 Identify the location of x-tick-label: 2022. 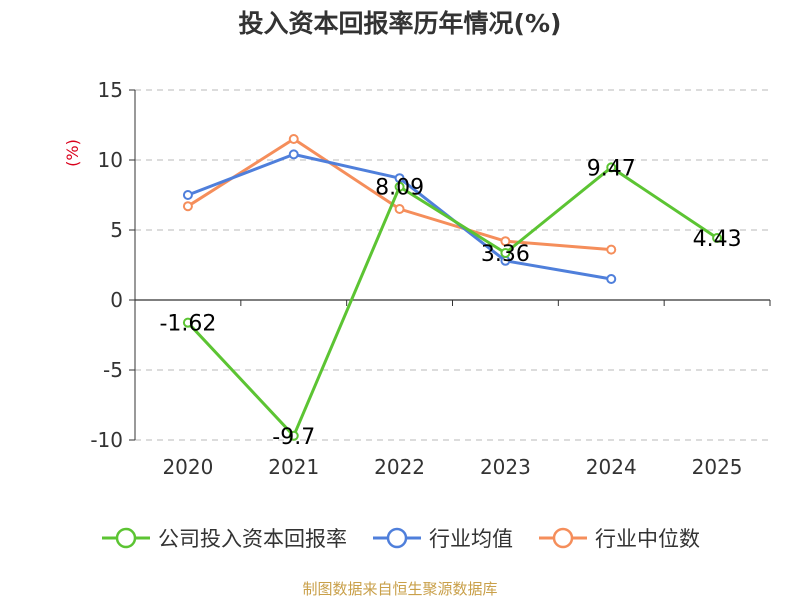
(399, 467).